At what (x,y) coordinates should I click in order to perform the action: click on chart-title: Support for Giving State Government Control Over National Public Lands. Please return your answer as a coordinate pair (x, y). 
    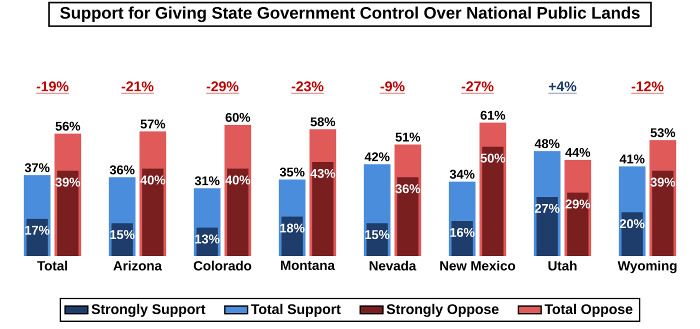
    Looking at the image, I should click on (350, 14).